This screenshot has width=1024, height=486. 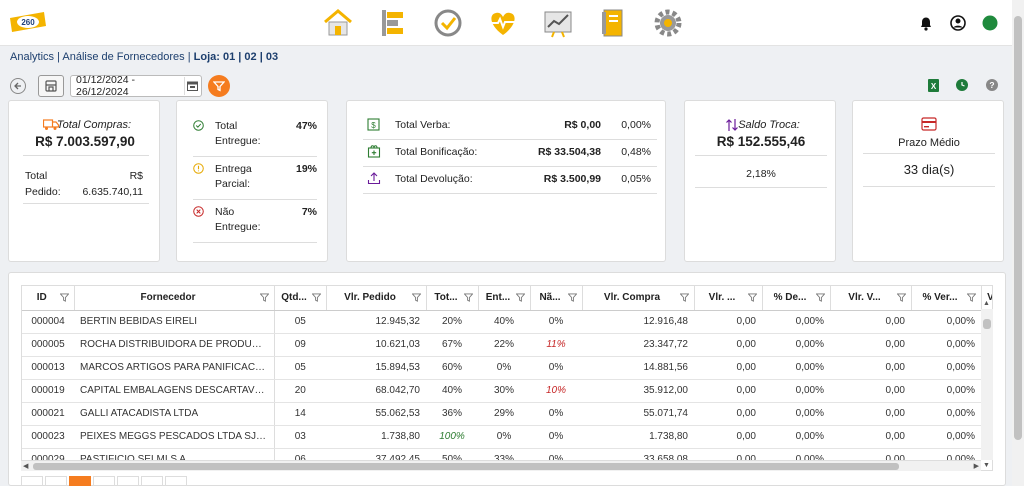 I want to click on page-first-button, so click(x=32, y=481).